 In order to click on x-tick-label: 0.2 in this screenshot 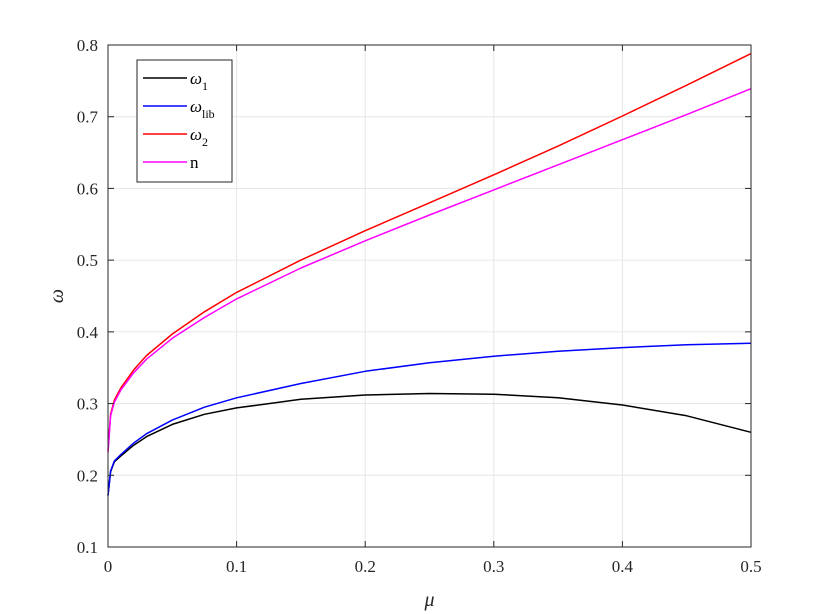, I will do `click(365, 566)`.